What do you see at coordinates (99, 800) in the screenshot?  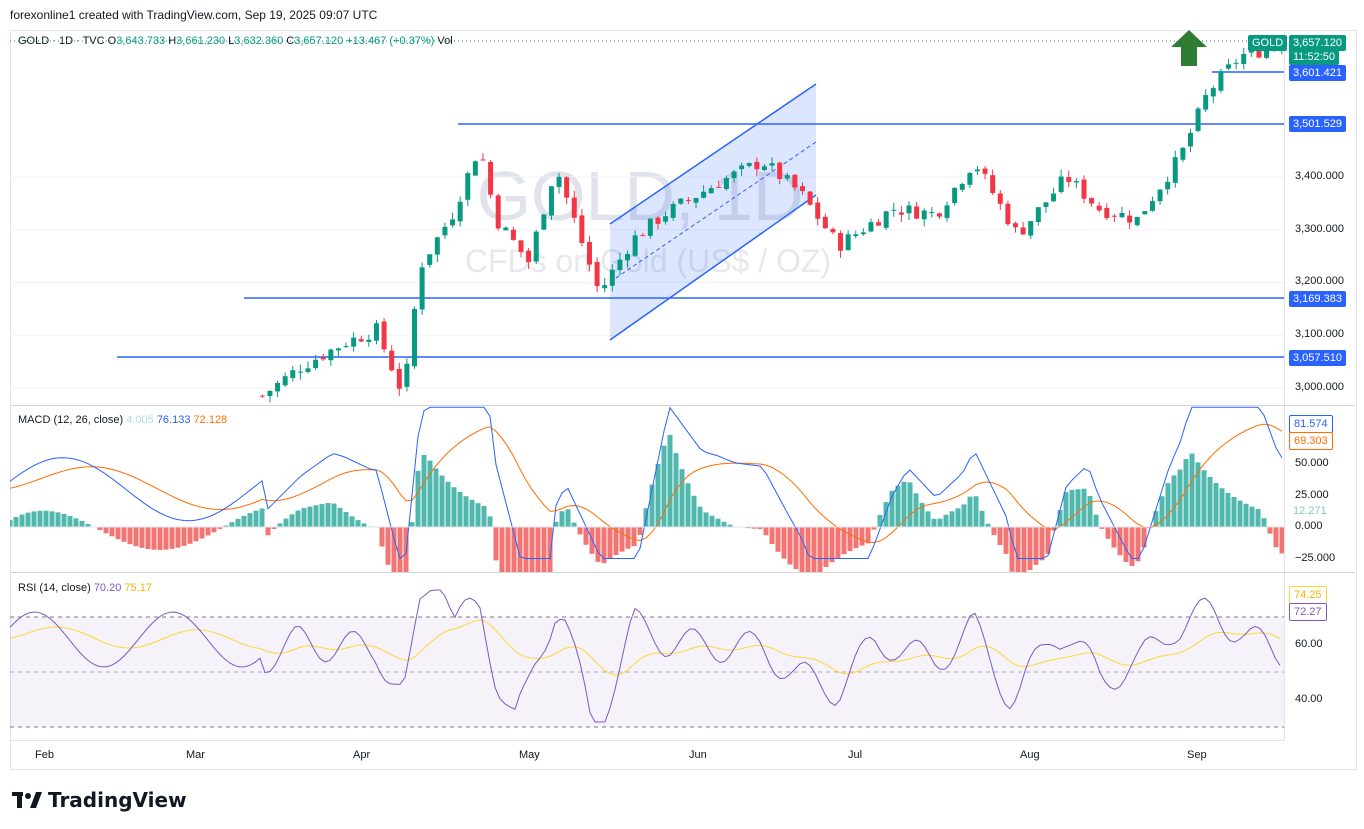 I see `tradingview-logo: TradingView` at bounding box center [99, 800].